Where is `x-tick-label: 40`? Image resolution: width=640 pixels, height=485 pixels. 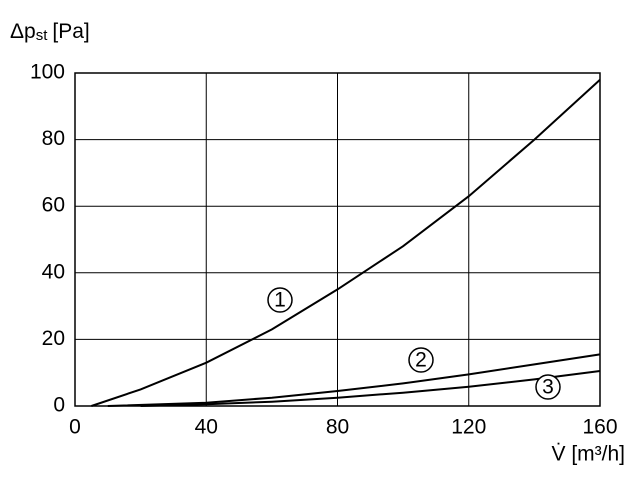
x-tick-label: 40 is located at coordinates (206, 427).